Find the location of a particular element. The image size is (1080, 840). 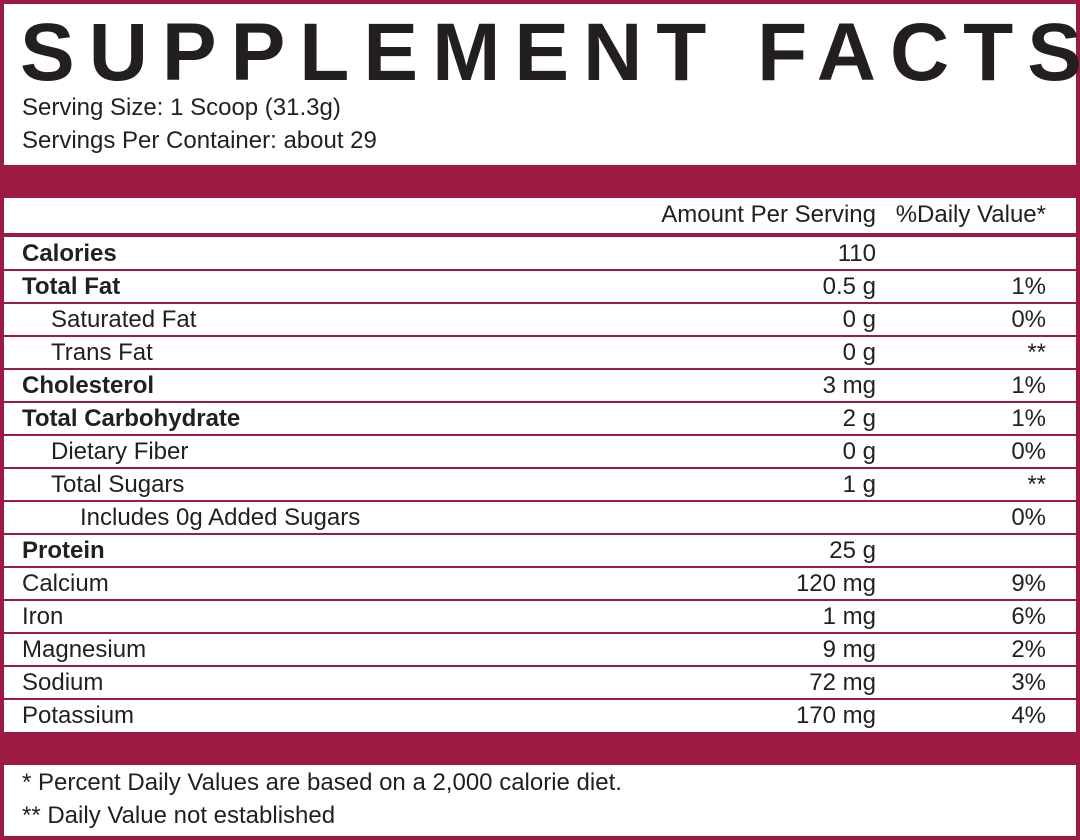

amount: 9 mg is located at coordinates (849, 649).